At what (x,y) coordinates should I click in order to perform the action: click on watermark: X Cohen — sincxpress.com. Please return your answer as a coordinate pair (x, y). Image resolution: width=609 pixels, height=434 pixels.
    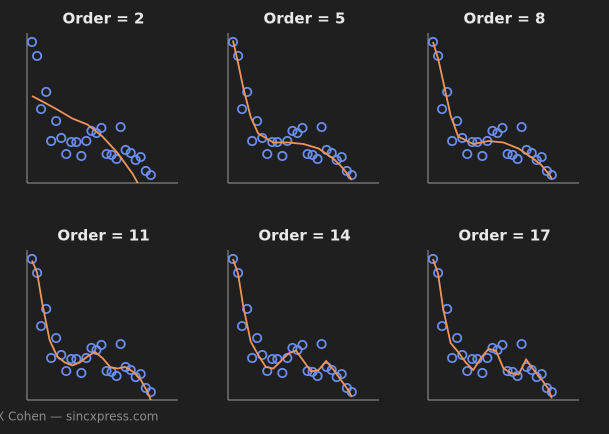
    Looking at the image, I should click on (79, 417).